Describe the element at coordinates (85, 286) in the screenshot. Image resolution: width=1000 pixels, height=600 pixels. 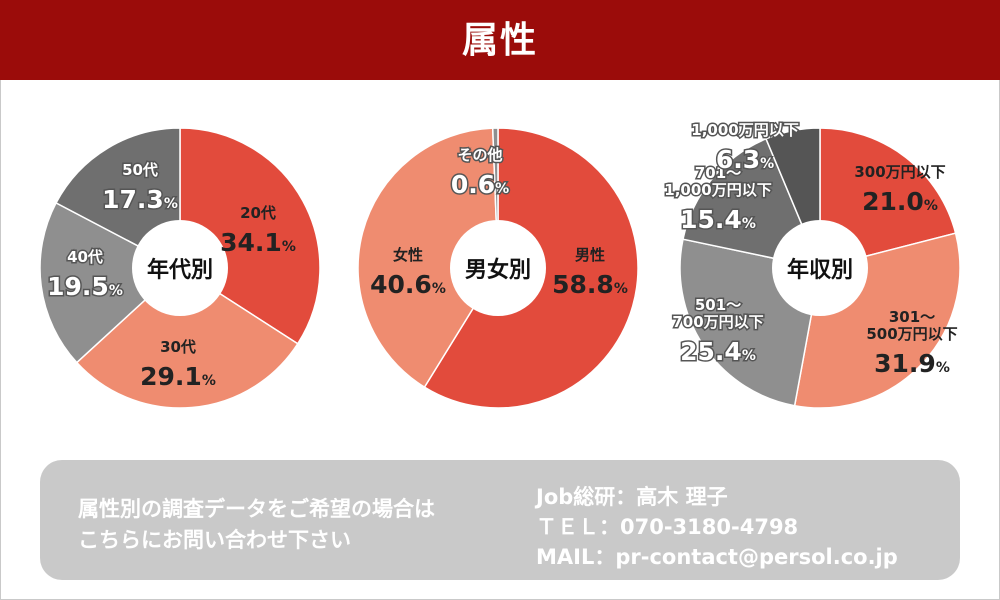
I see `value-label: 19.5%` at that location.